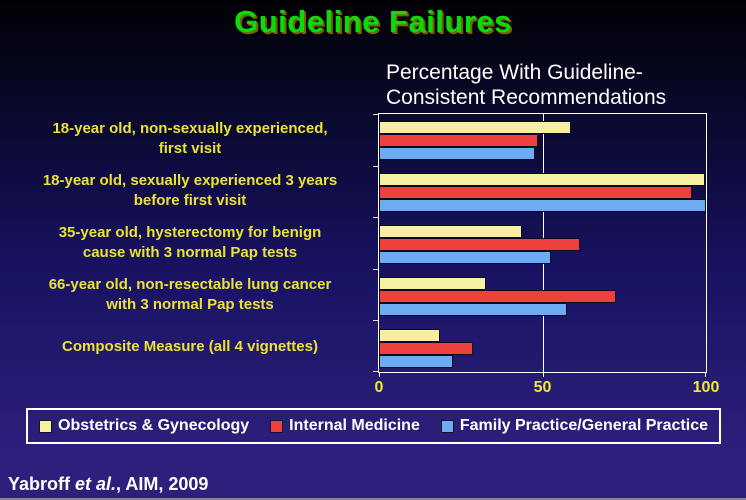  What do you see at coordinates (379, 387) in the screenshot?
I see `x-axis-tick-label: 0` at bounding box center [379, 387].